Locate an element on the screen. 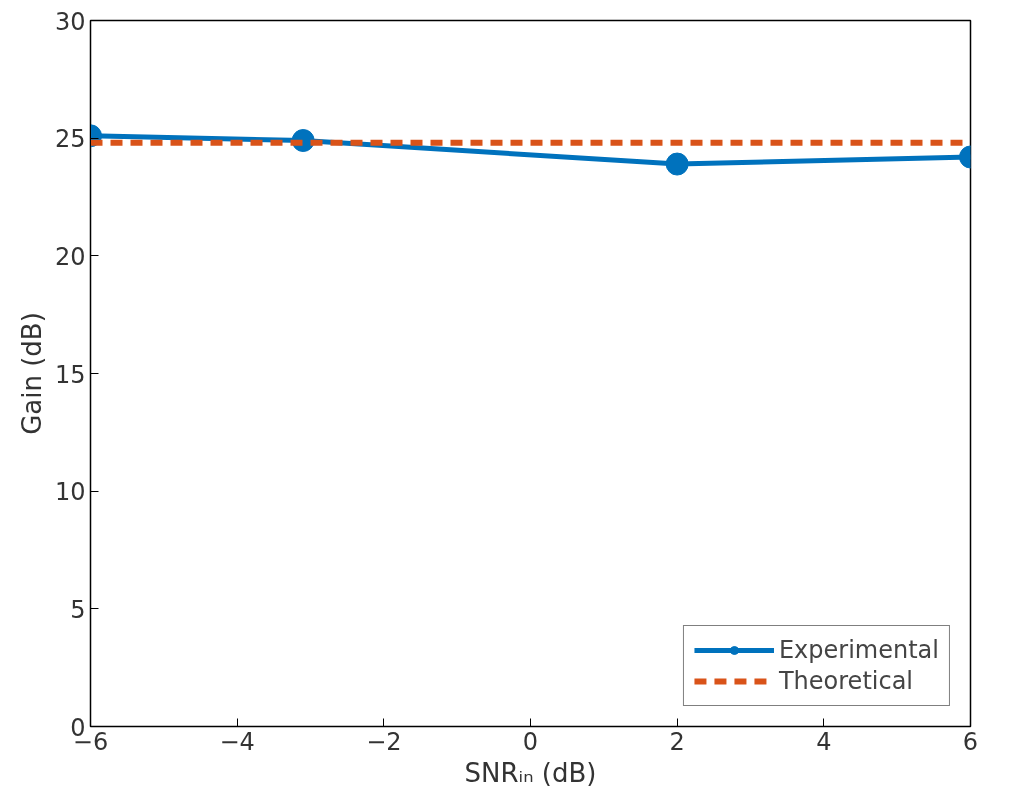 Image resolution: width=1016 pixels, height=803 pixels. x-tick-label: −4 is located at coordinates (237, 741).